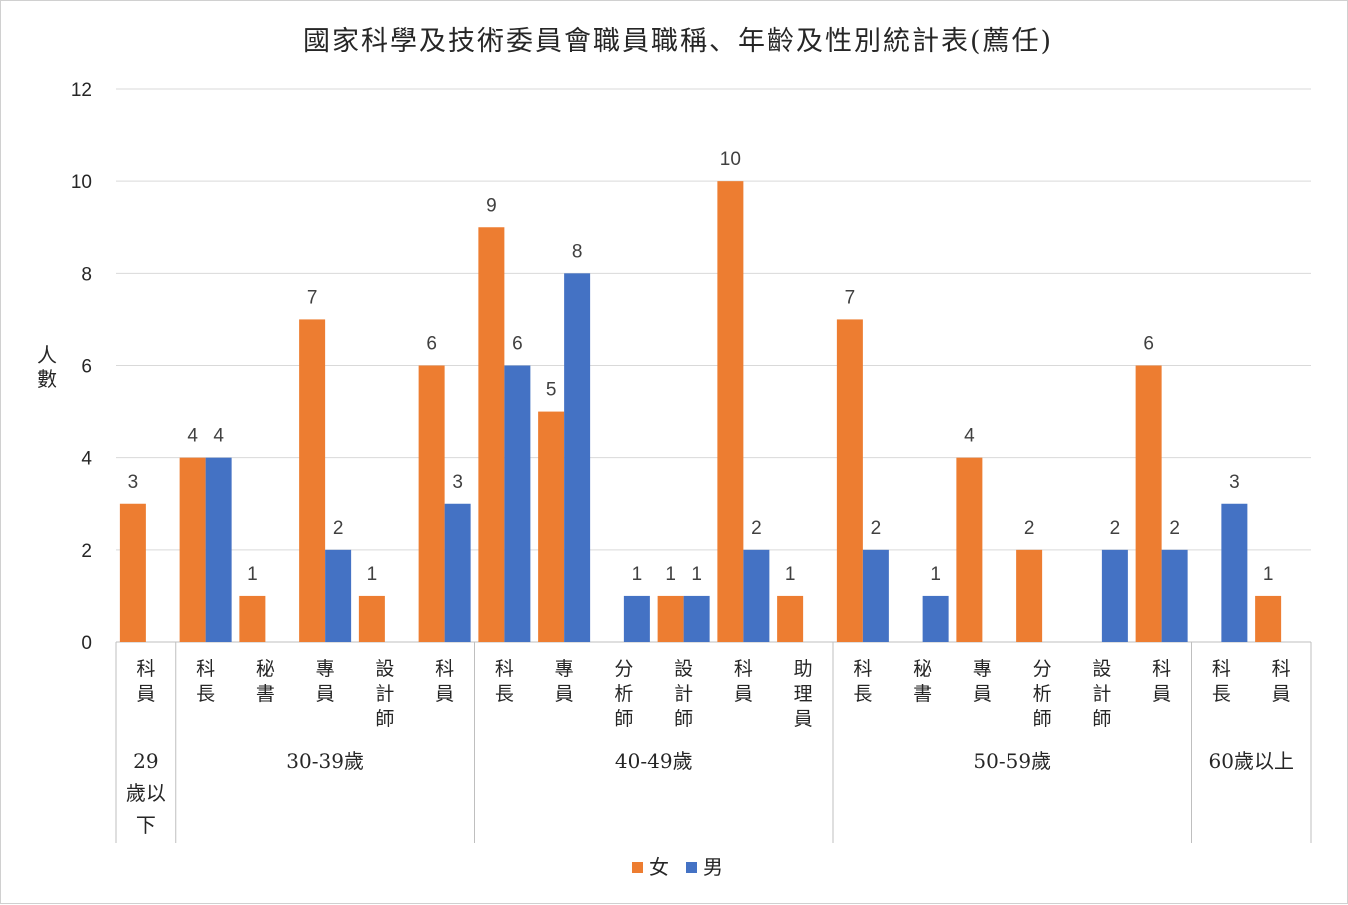 The width and height of the screenshot is (1348, 905). What do you see at coordinates (691, 867) in the screenshot?
I see `legend-swatch-male` at bounding box center [691, 867].